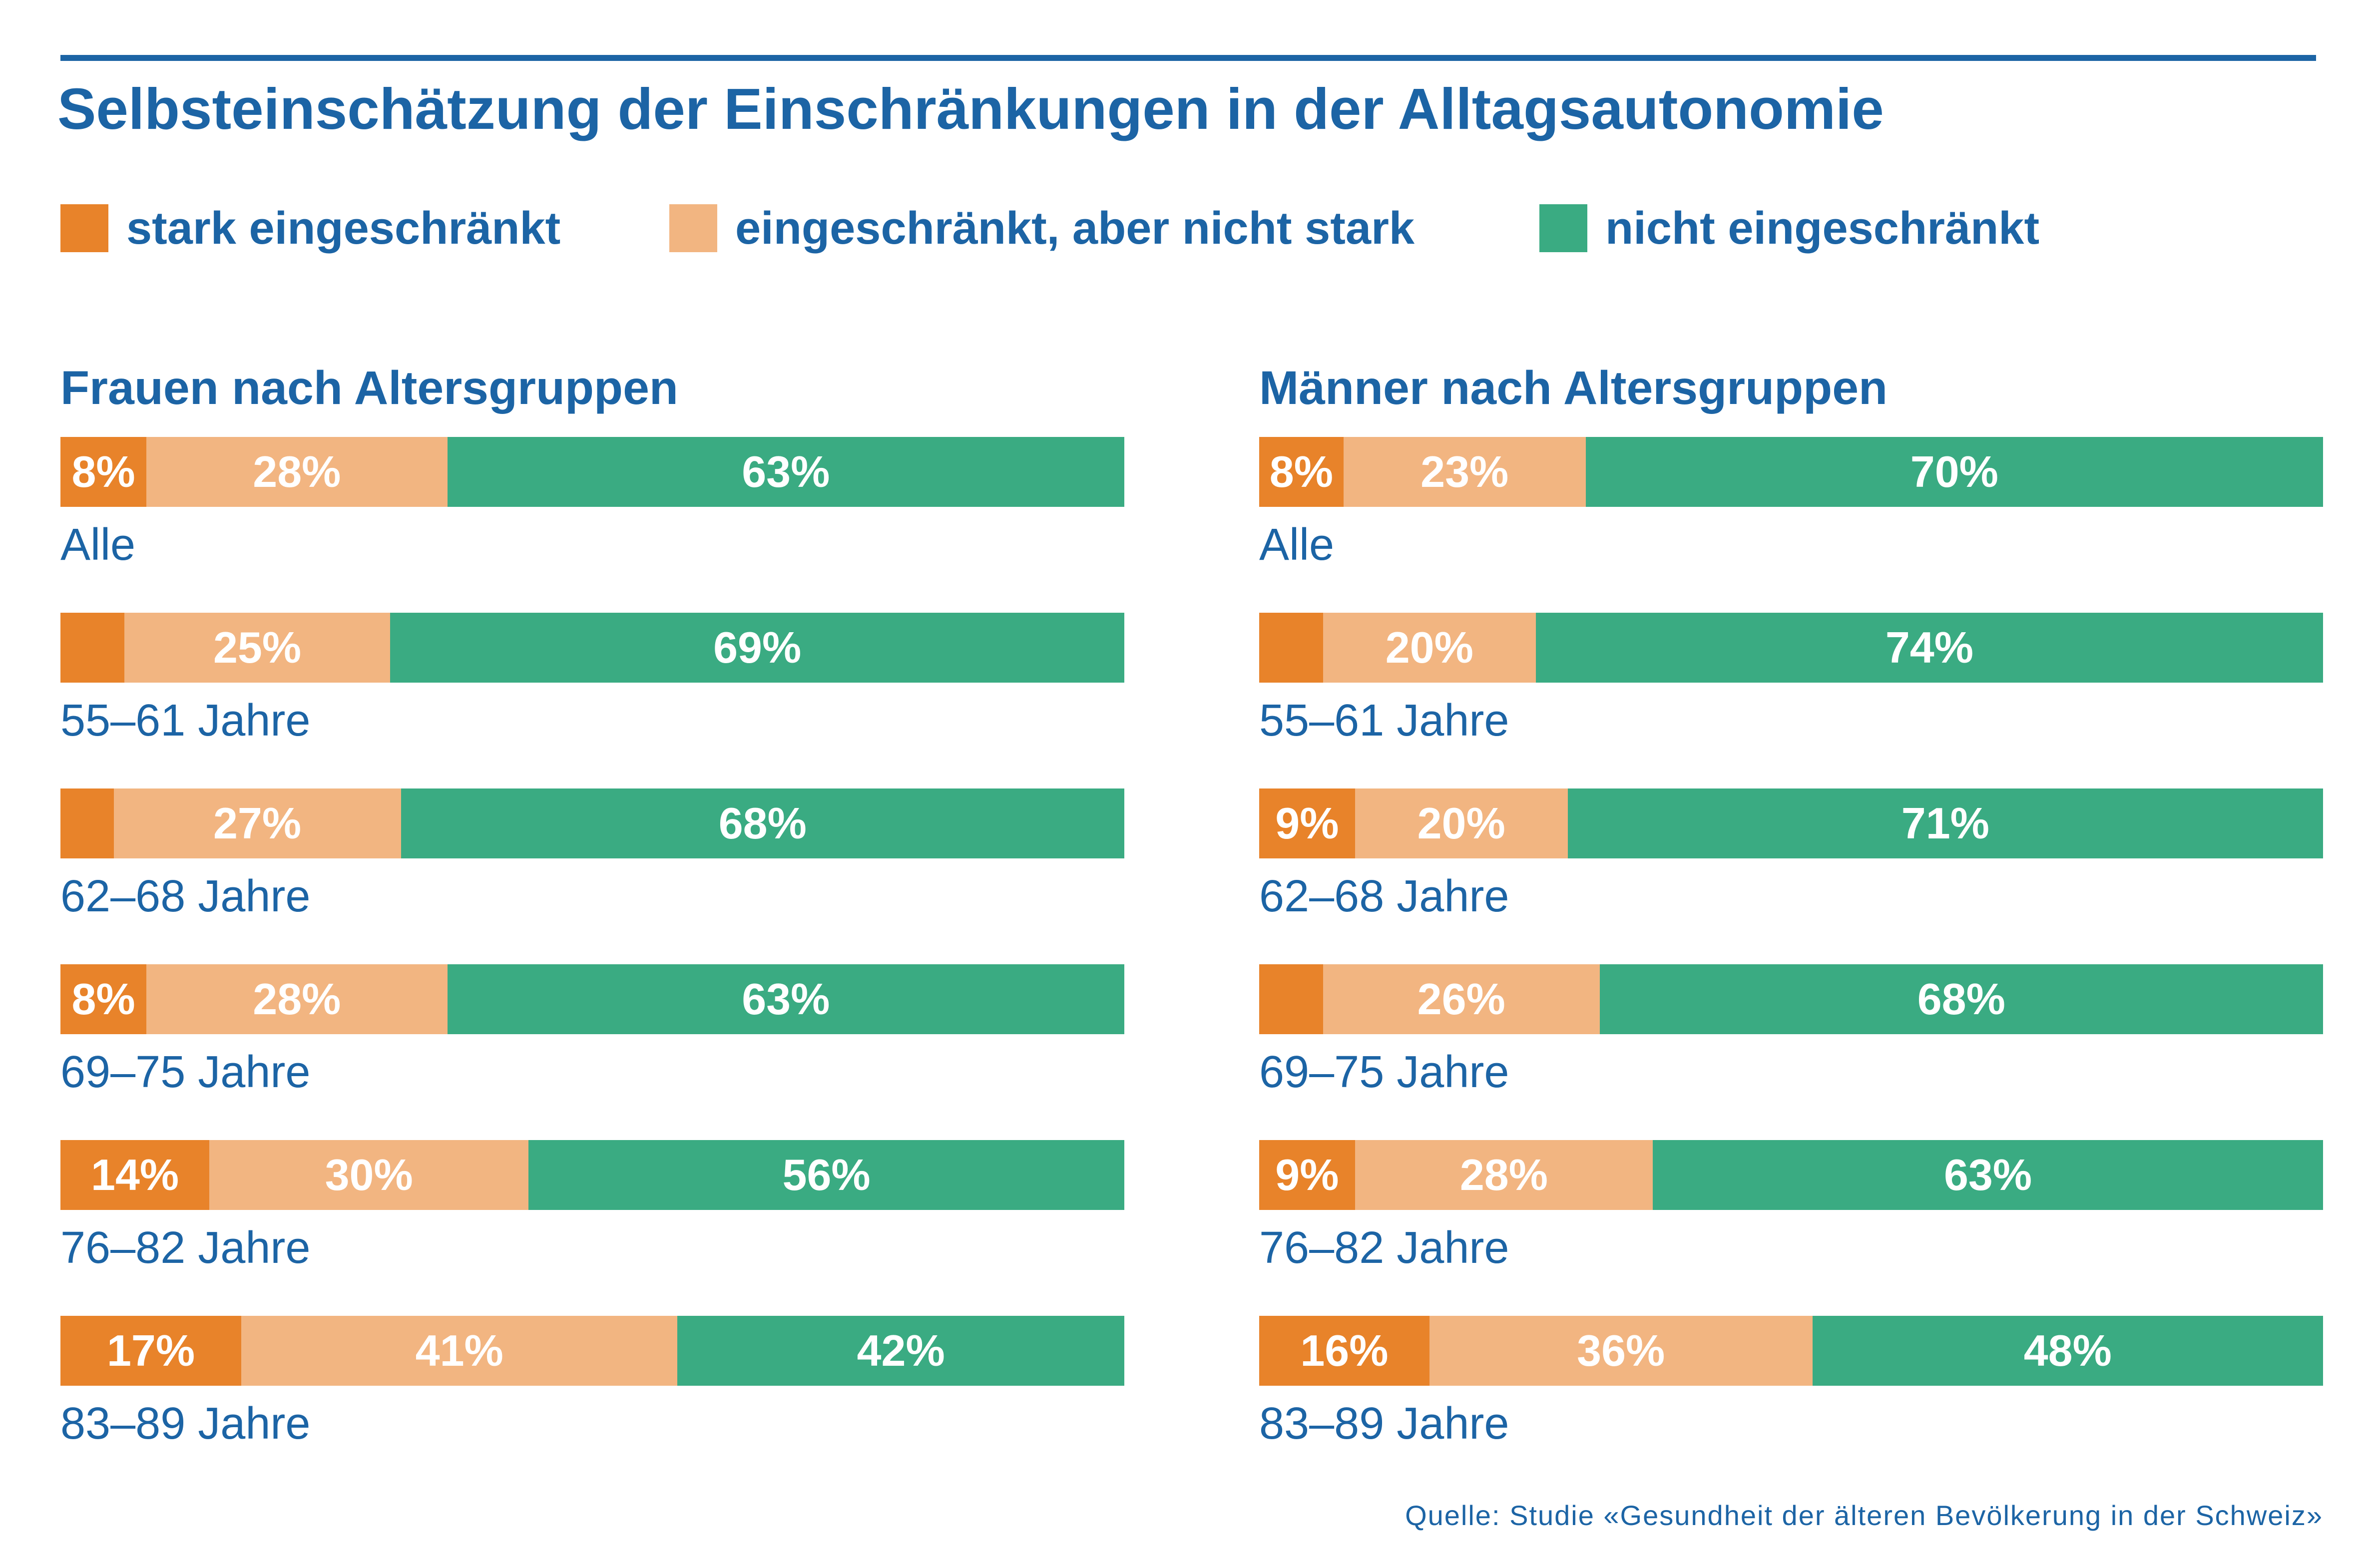  Describe the element at coordinates (1075, 228) in the screenshot. I see `legend-label-eingeschraenkt: eingeschränkt, aber nicht stark` at that location.